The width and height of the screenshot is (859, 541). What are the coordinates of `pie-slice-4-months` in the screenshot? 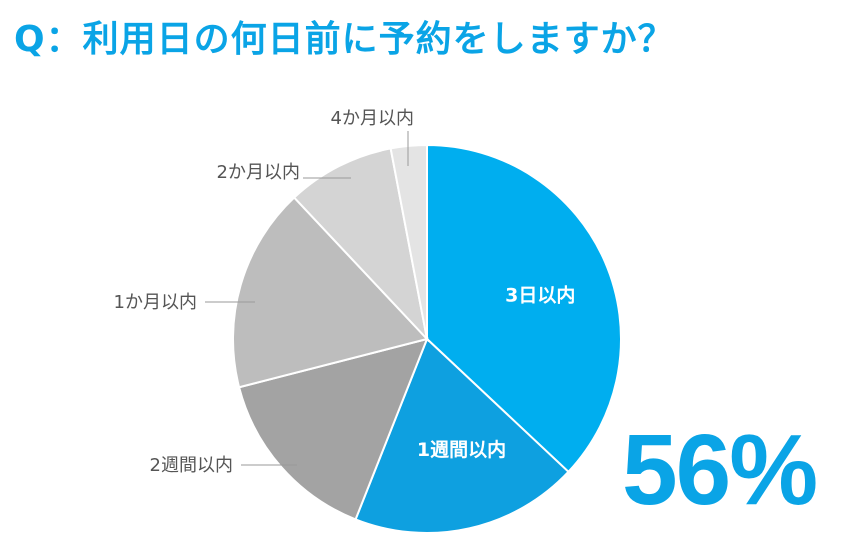 It's located at (408, 241).